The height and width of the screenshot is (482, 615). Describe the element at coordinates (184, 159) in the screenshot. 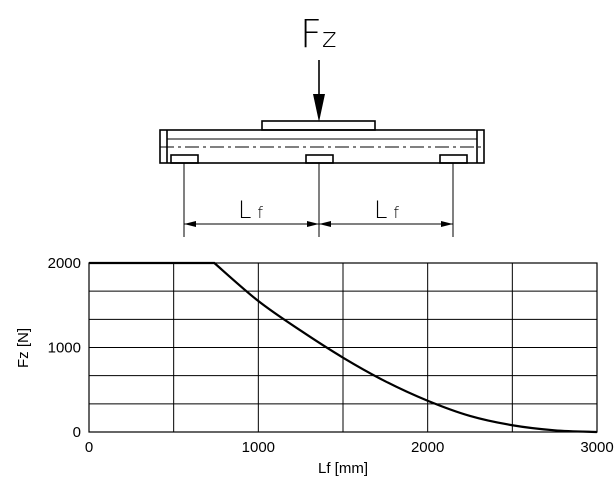

I see `support-left` at that location.